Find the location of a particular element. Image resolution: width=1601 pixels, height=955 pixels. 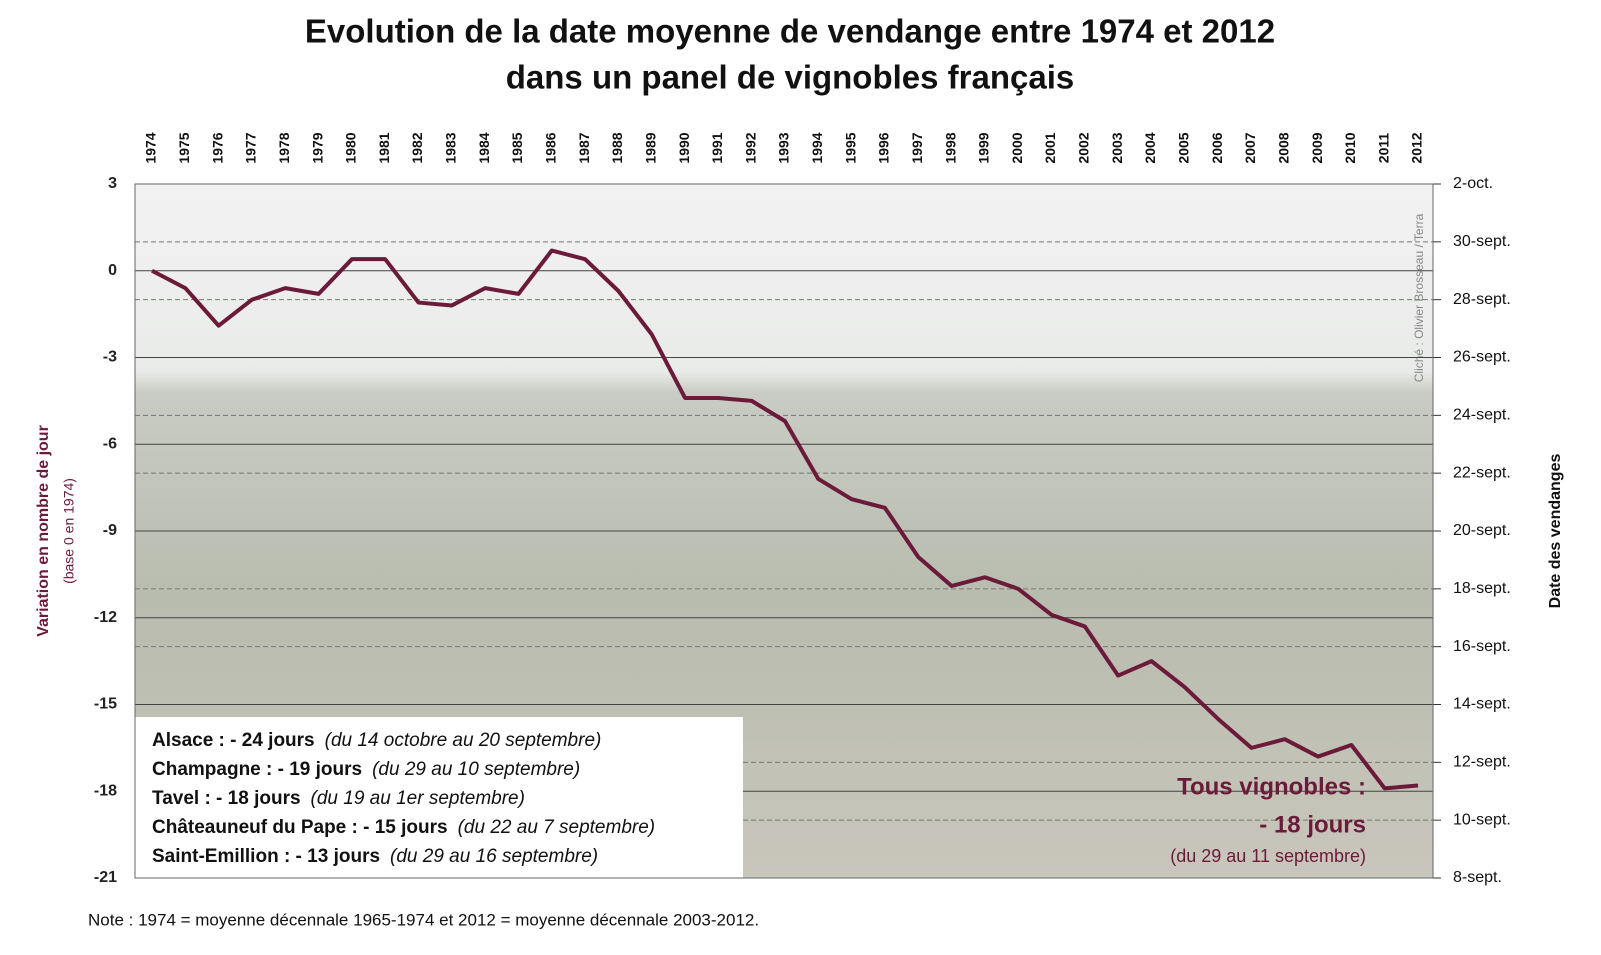

legend-detail: (du 19 au 1er septembre) is located at coordinates (418, 798).